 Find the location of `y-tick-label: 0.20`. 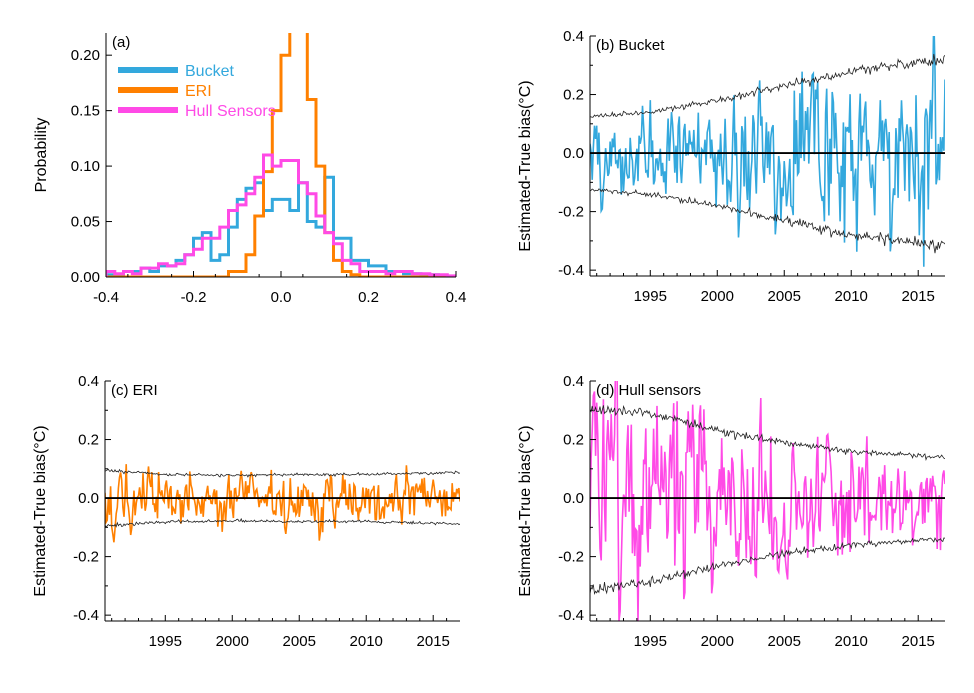

y-tick-label: 0.20 is located at coordinates (85, 55).